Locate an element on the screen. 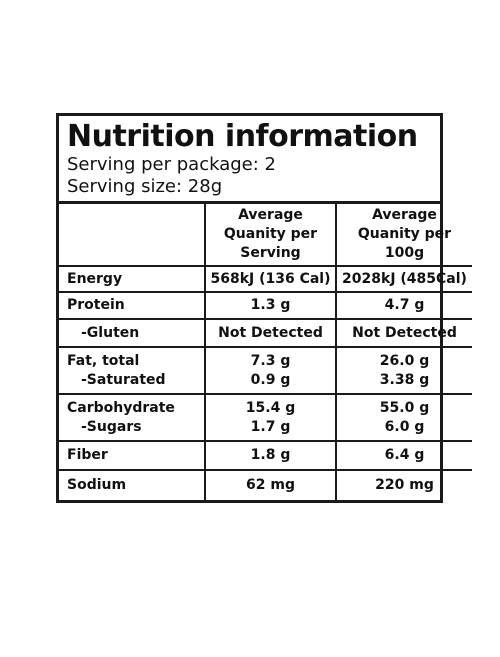  nutrient-row: Fiber 1.8 g 6.4 g is located at coordinates (265, 455).